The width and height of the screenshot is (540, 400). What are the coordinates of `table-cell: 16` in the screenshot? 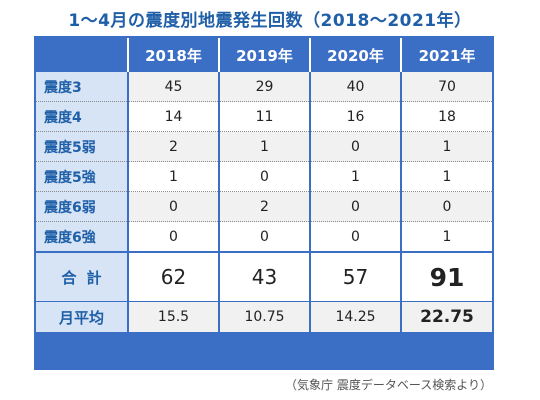 It's located at (355, 116).